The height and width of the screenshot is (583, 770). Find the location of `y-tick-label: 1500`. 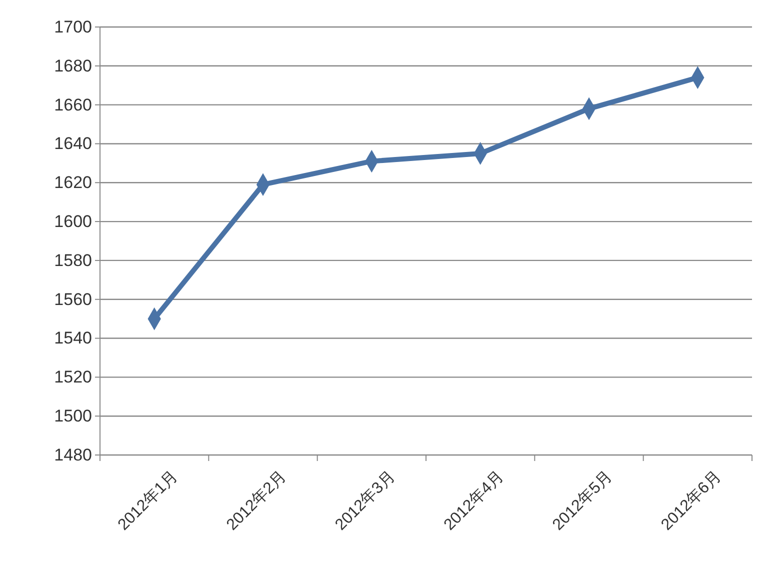

y-tick-label: 1500 is located at coordinates (73, 416).